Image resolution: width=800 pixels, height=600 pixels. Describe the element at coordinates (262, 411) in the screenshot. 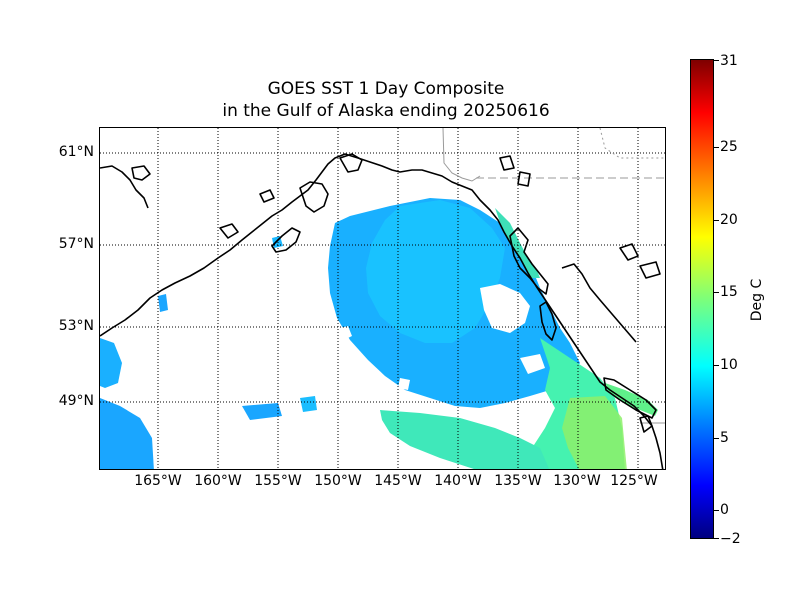

I see `sst-small-patch` at that location.